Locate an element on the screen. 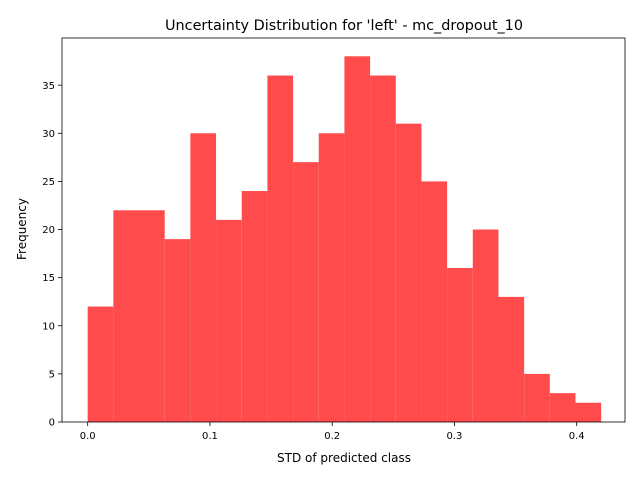  x-tick-label: 0.4 is located at coordinates (577, 436).